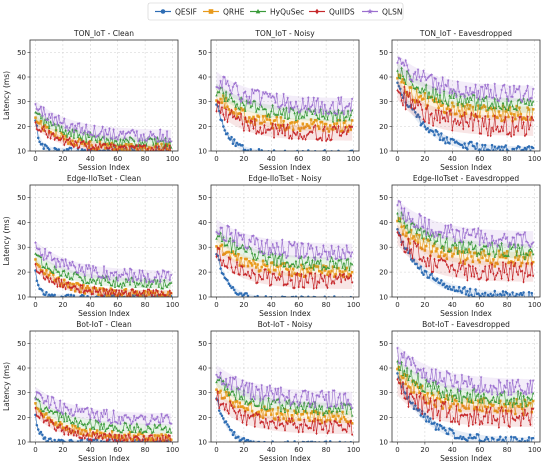 The height and width of the screenshot is (468, 550). Describe the element at coordinates (285, 386) in the screenshot. I see `axes-frame` at that location.